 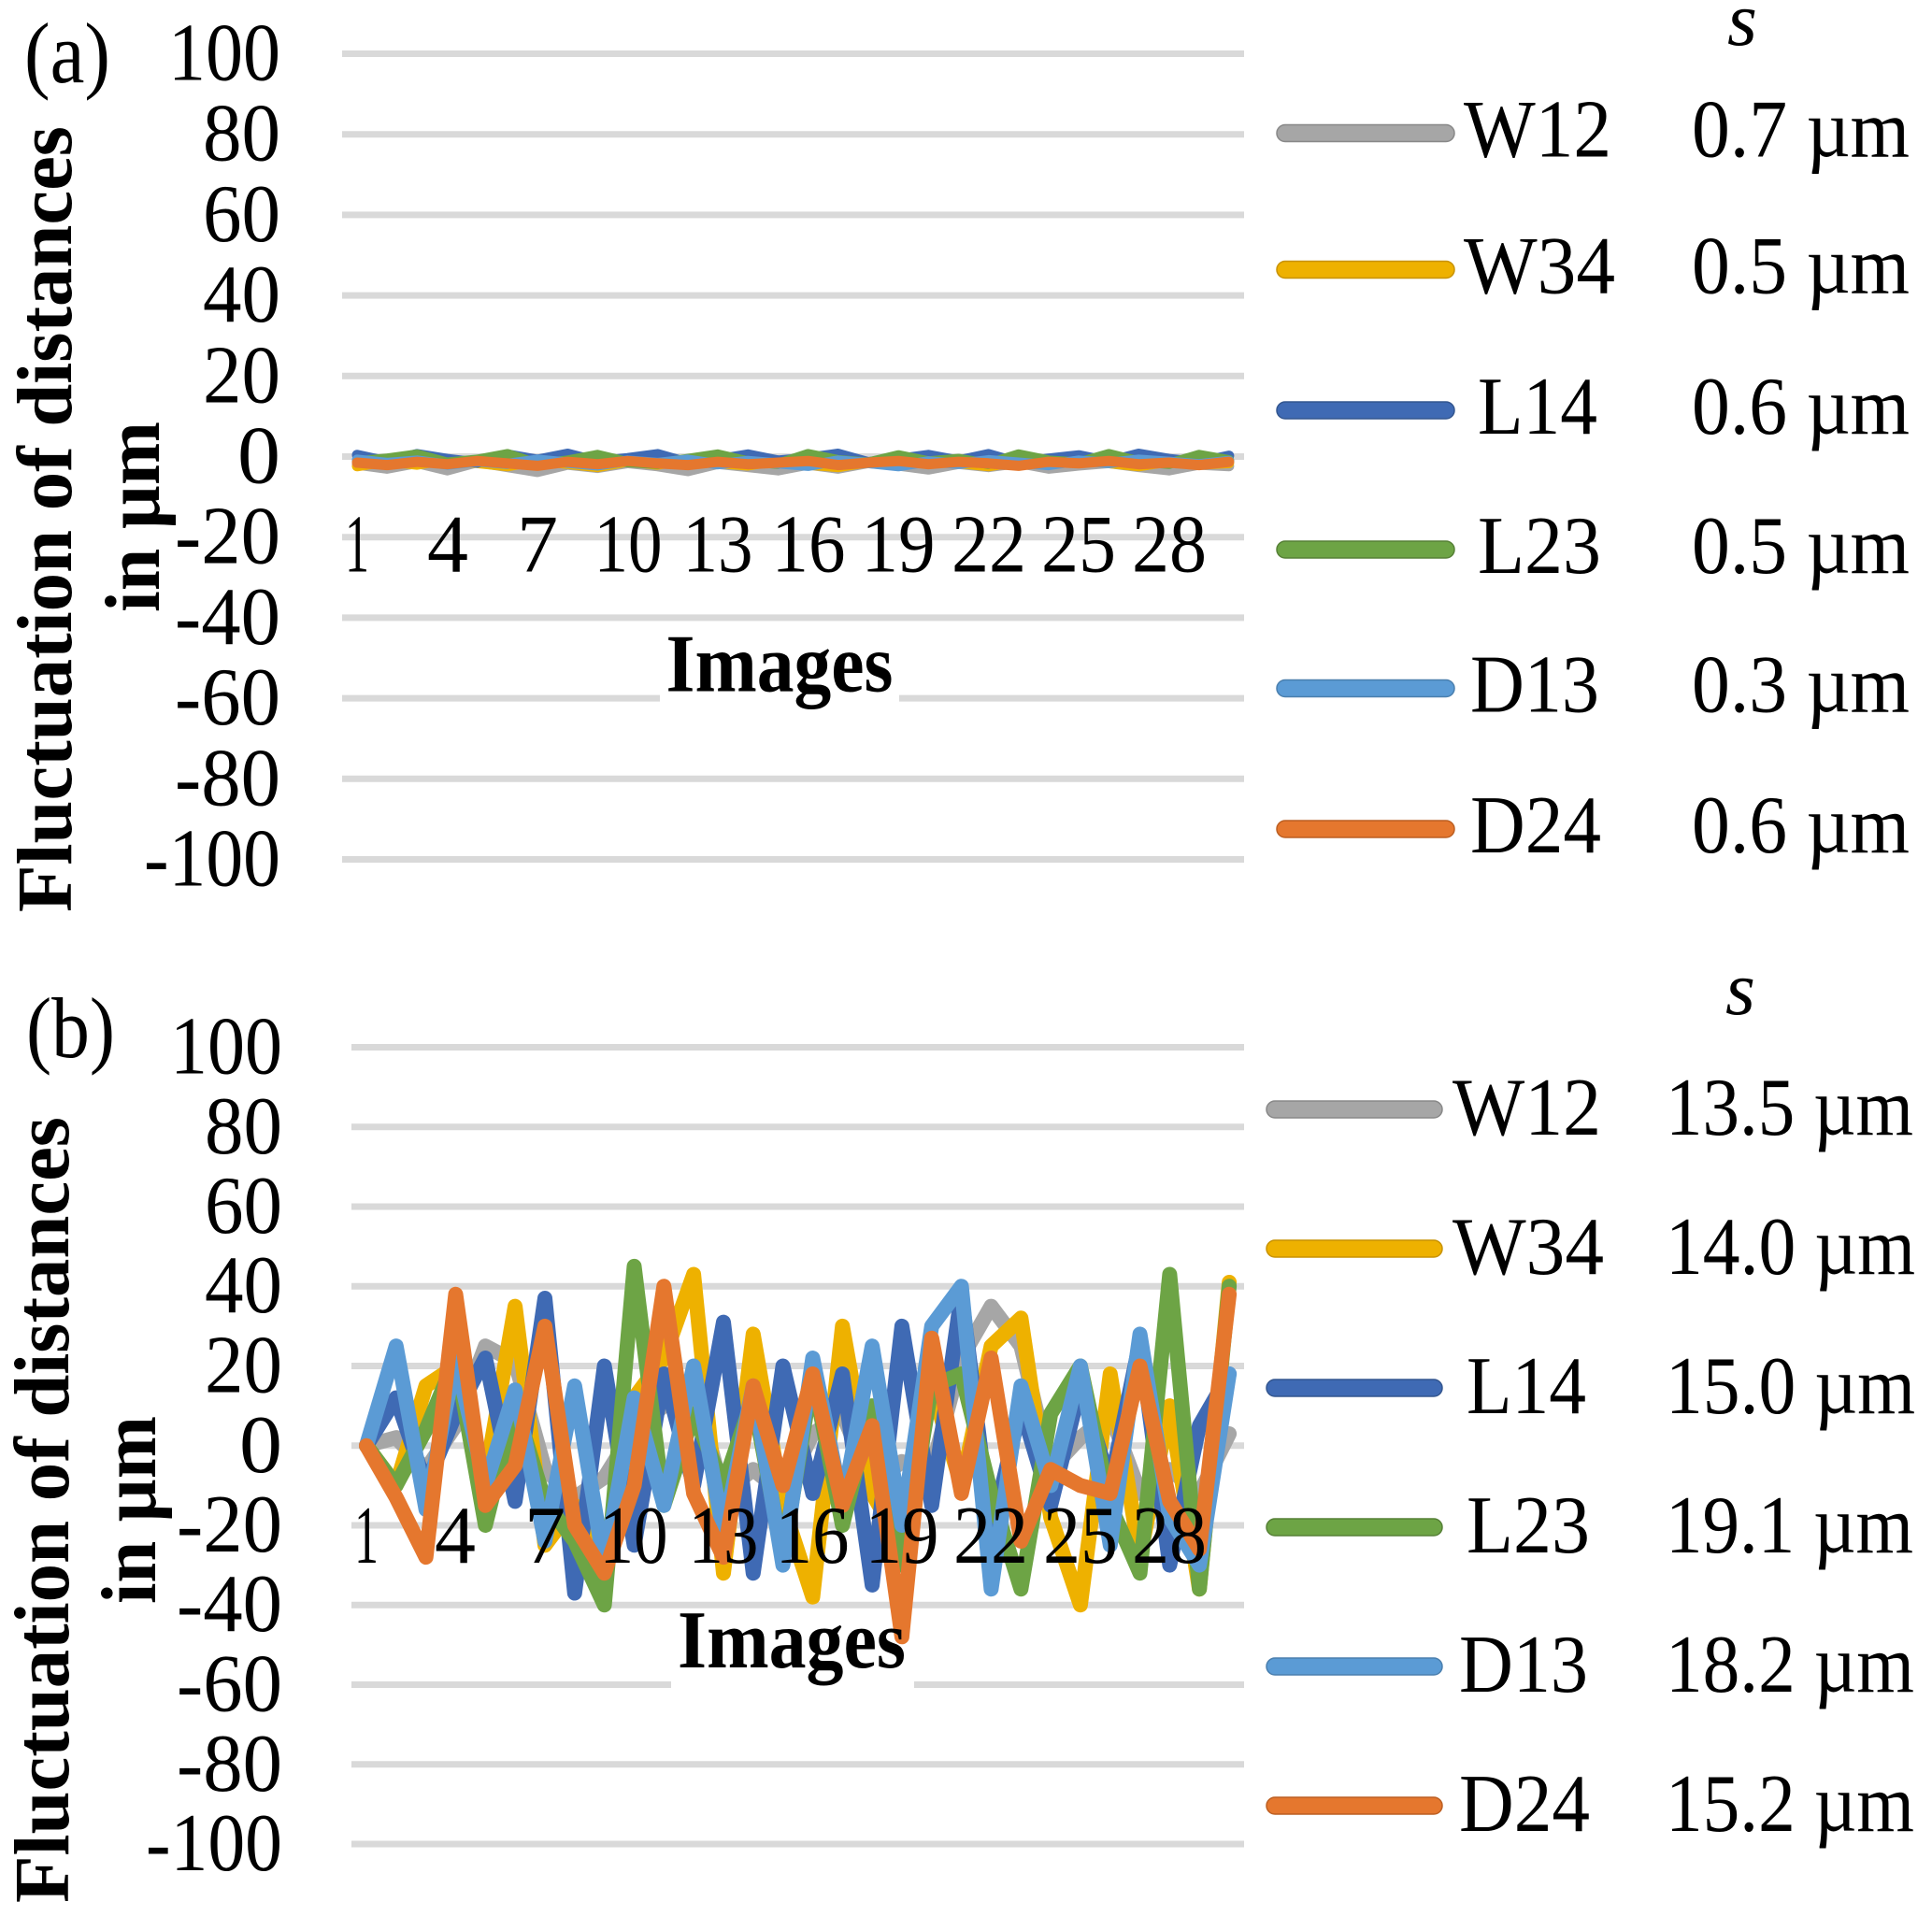 What do you see at coordinates (1801, 131) in the screenshot?
I see `svg-text: 0.7 µm` at bounding box center [1801, 131].